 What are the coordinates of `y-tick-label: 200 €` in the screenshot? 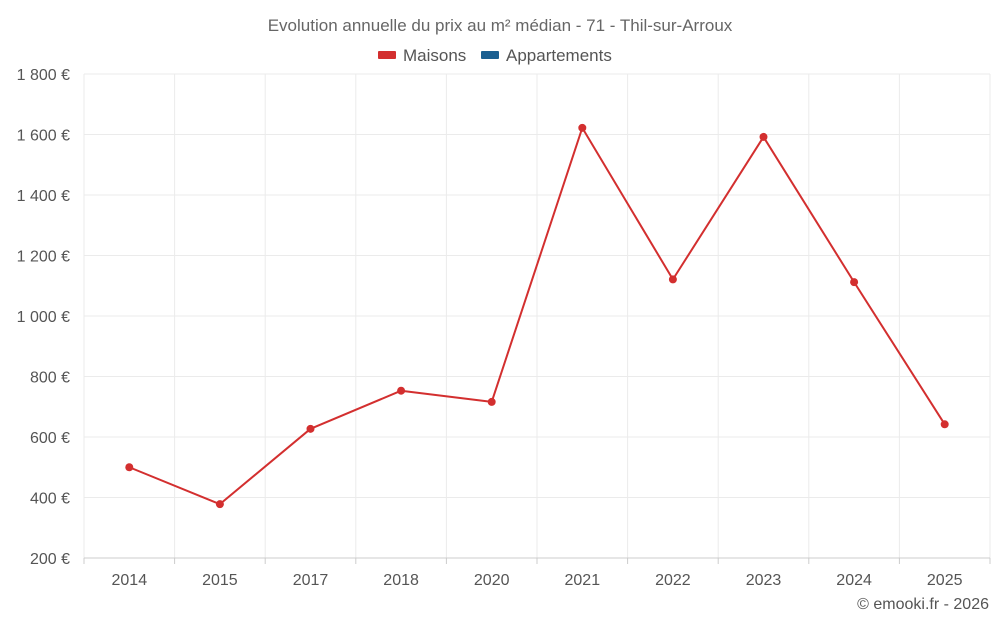 It's located at (50, 559).